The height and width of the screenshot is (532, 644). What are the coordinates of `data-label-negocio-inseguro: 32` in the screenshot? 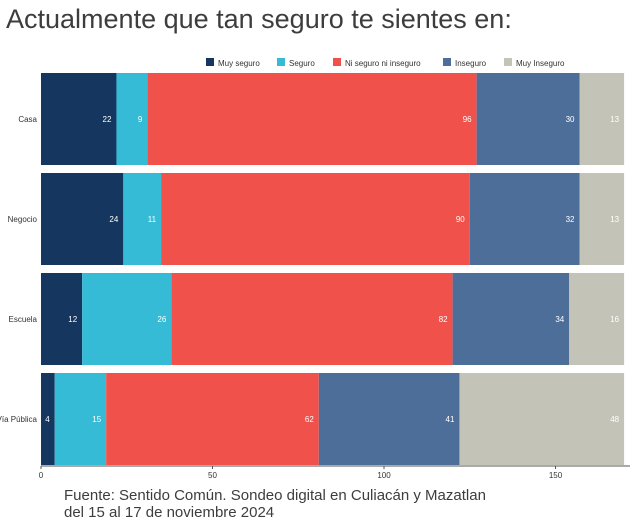 It's located at (570, 219).